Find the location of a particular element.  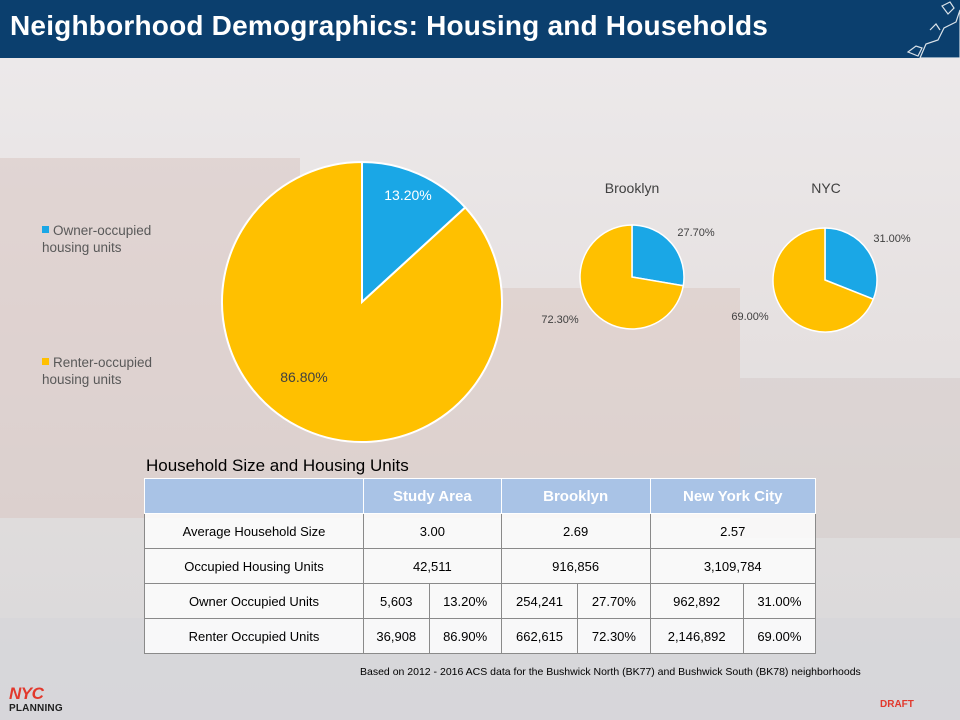

logo-nyc-text: NYC is located at coordinates (26, 693).